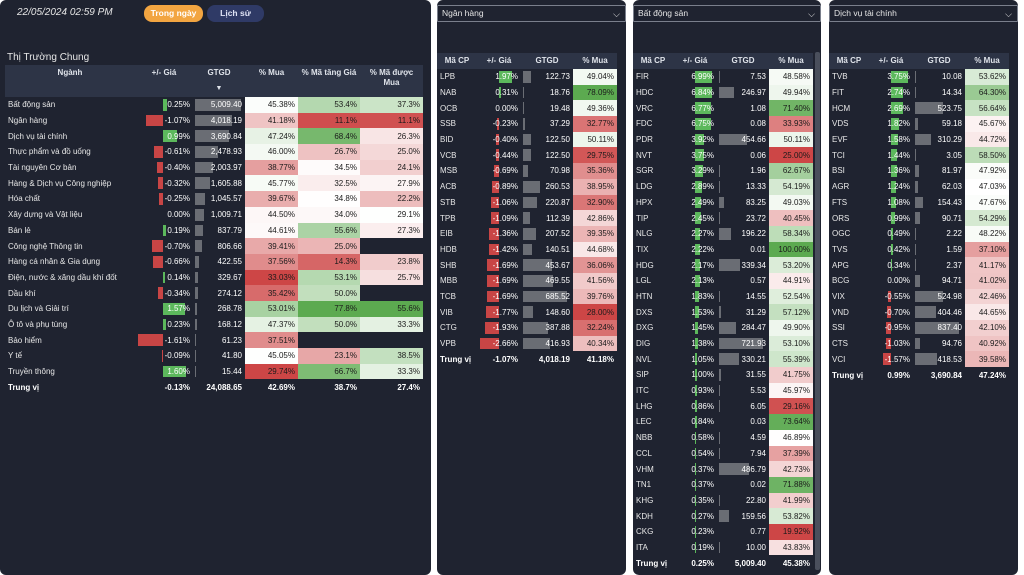 The image size is (1024, 575). Describe the element at coordinates (527, 233) in the screenshot. I see `table-row: EIB -1.36% 207.52 39.35%` at that location.